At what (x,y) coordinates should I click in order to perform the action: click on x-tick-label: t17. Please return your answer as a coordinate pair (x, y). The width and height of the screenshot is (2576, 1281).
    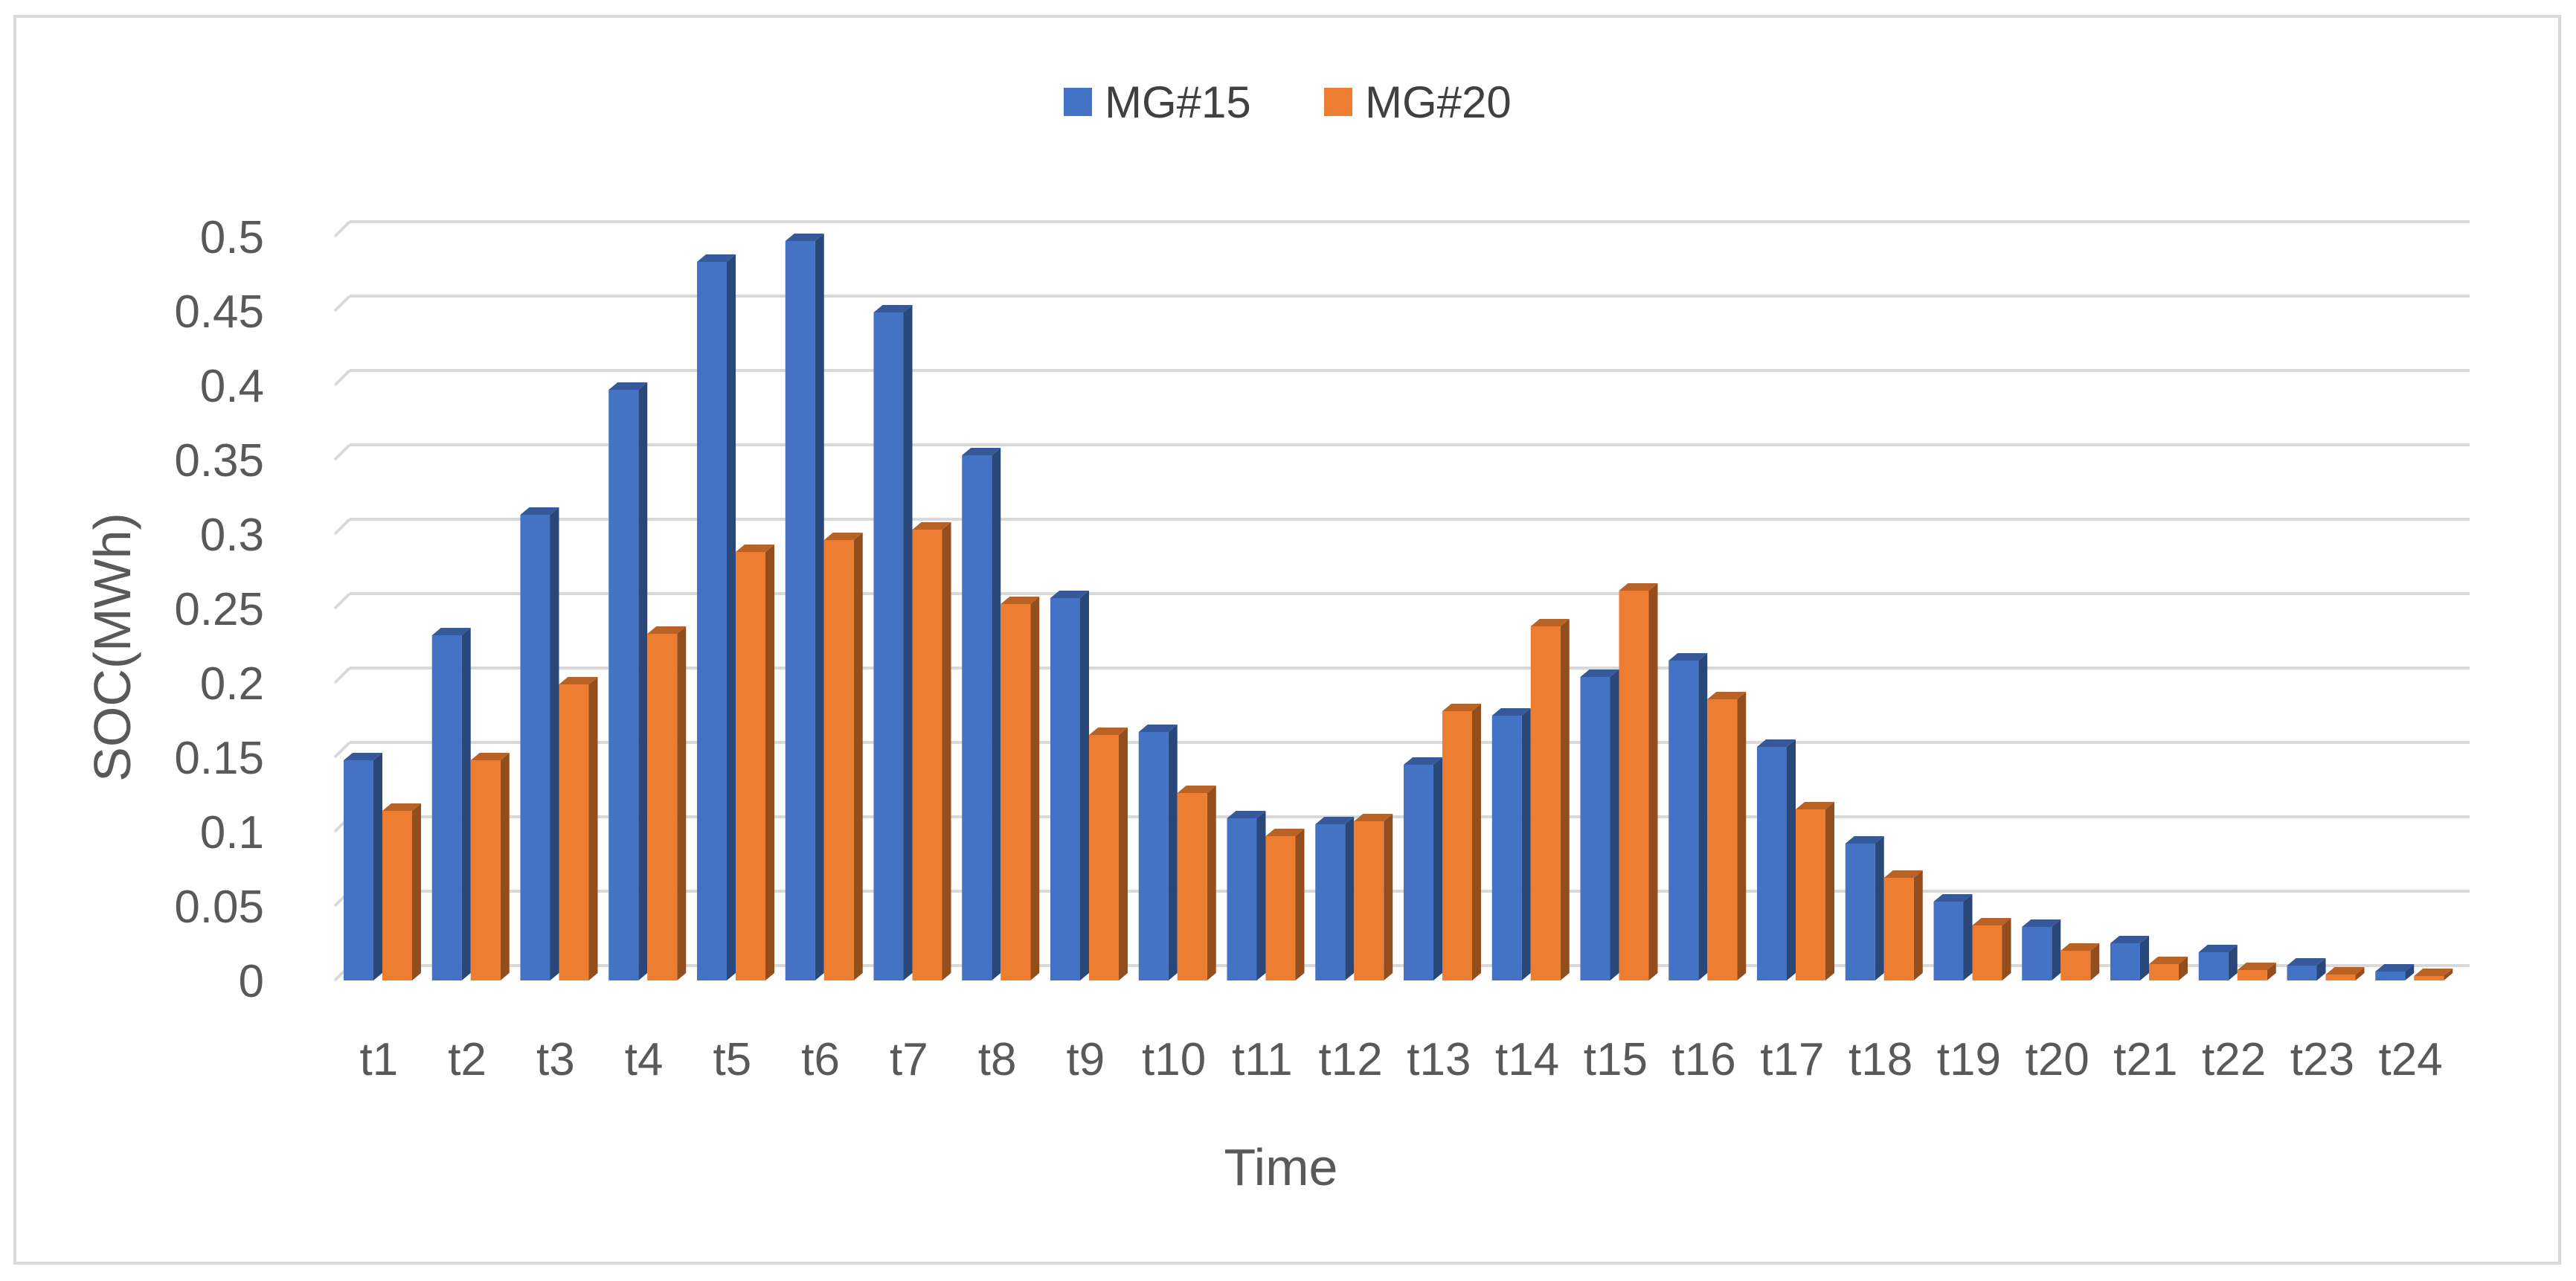
    Looking at the image, I should click on (1792, 1059).